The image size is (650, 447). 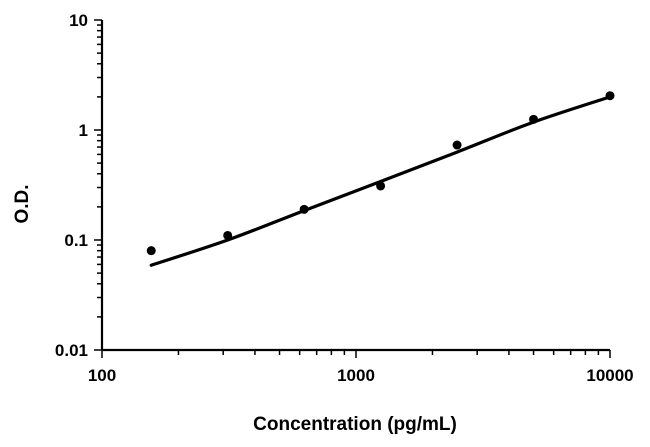 What do you see at coordinates (609, 375) in the screenshot?
I see `x-tick-label: 10000` at bounding box center [609, 375].